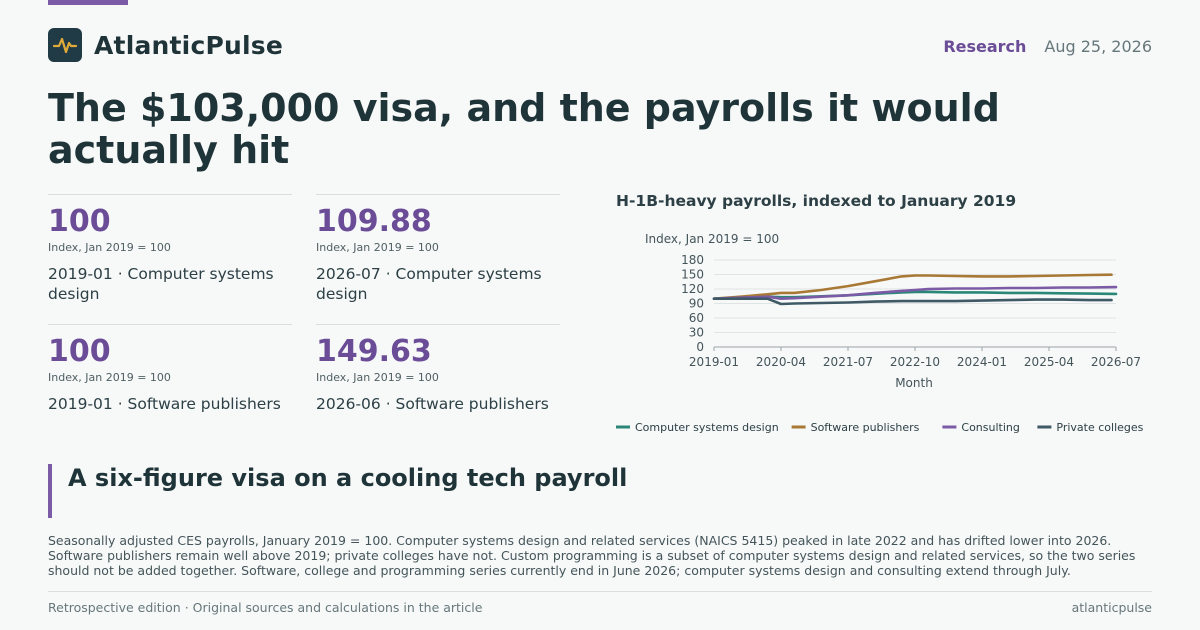  What do you see at coordinates (432, 404) in the screenshot?
I see `stat-label: 2026-06 · Software publishers` at bounding box center [432, 404].